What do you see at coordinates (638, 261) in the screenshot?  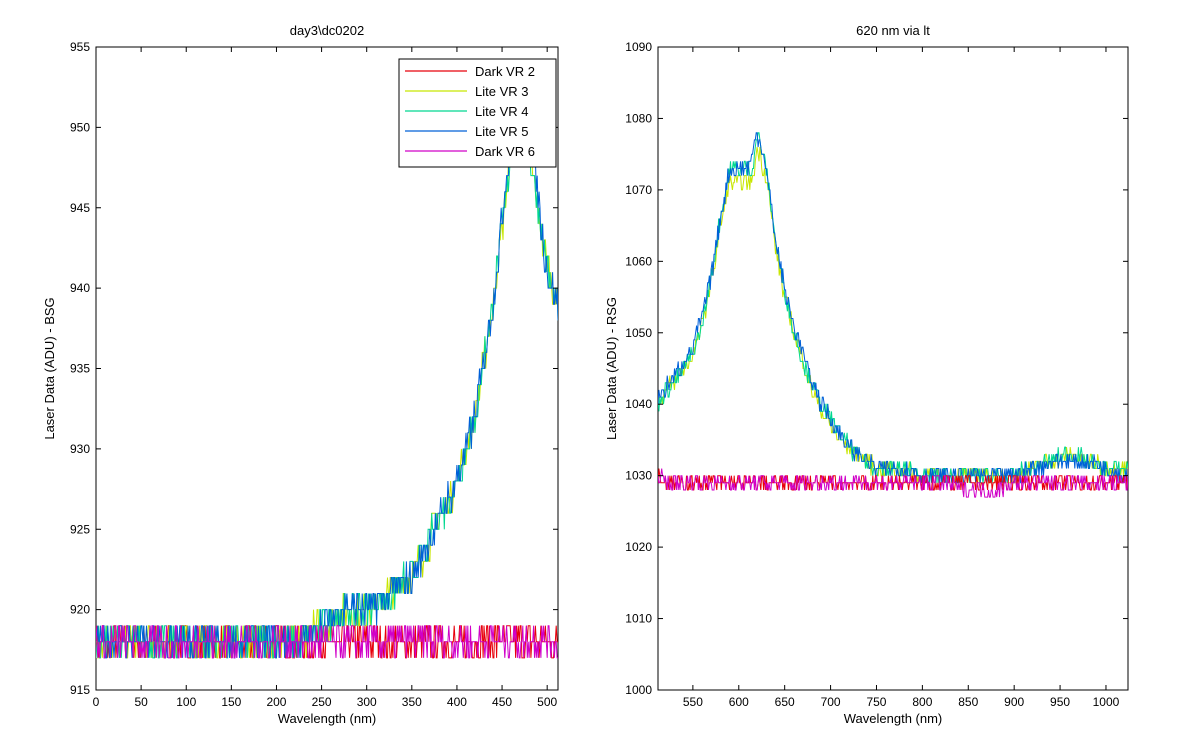 I see `rsg-y-tick-label: 1060` at bounding box center [638, 261].